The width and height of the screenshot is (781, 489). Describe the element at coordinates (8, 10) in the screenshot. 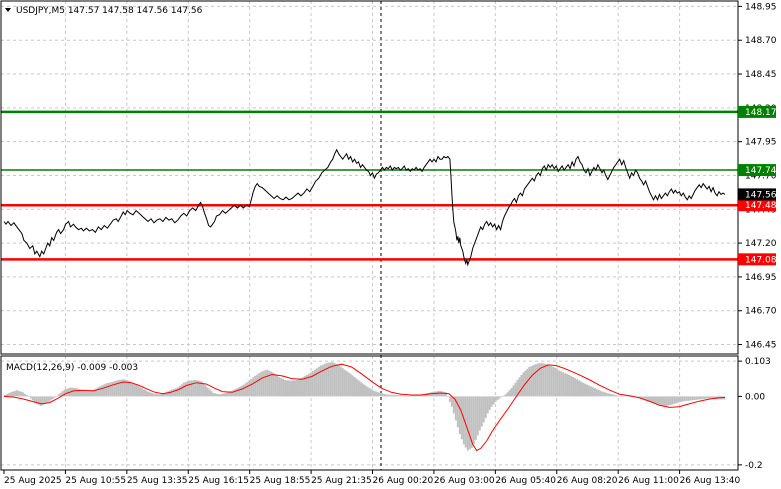

I see `menu-triangle-icon` at that location.